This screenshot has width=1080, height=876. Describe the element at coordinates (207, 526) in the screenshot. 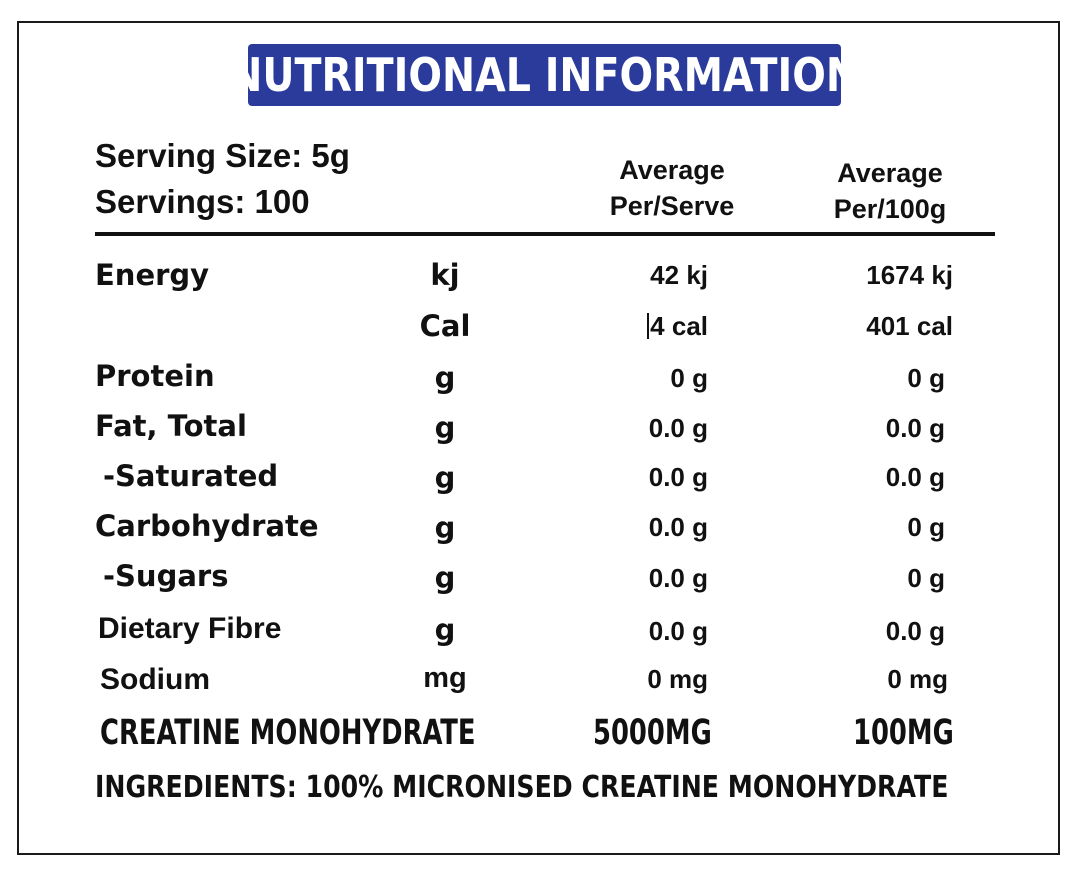

I see `row-label-carbohydrate: Carbohydrate` at that location.